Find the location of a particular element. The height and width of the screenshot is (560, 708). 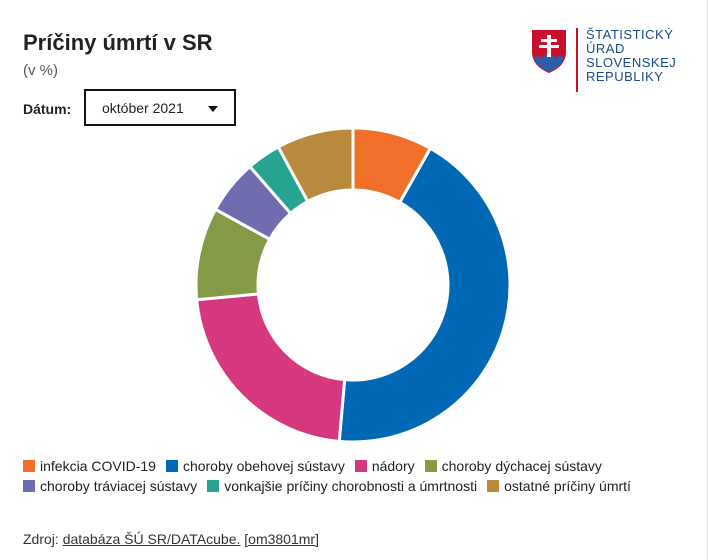

legend-item: nádory is located at coordinates (384, 466).